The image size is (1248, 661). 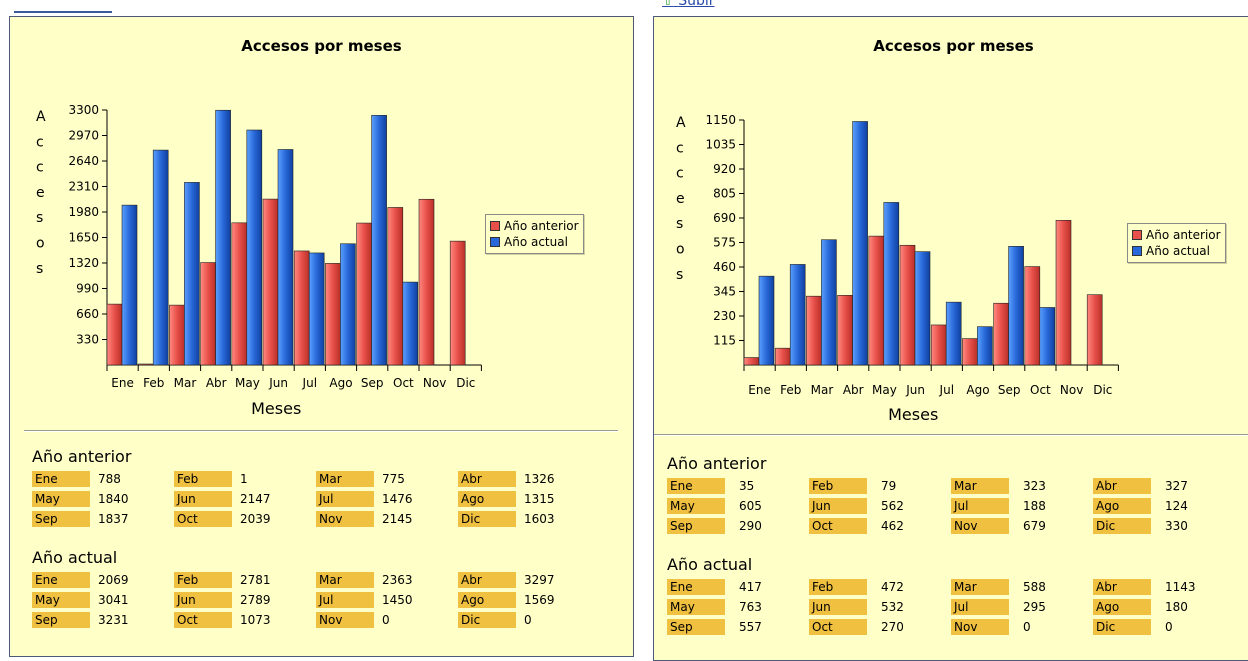 I want to click on month-value-cell: 562, so click(x=892, y=506).